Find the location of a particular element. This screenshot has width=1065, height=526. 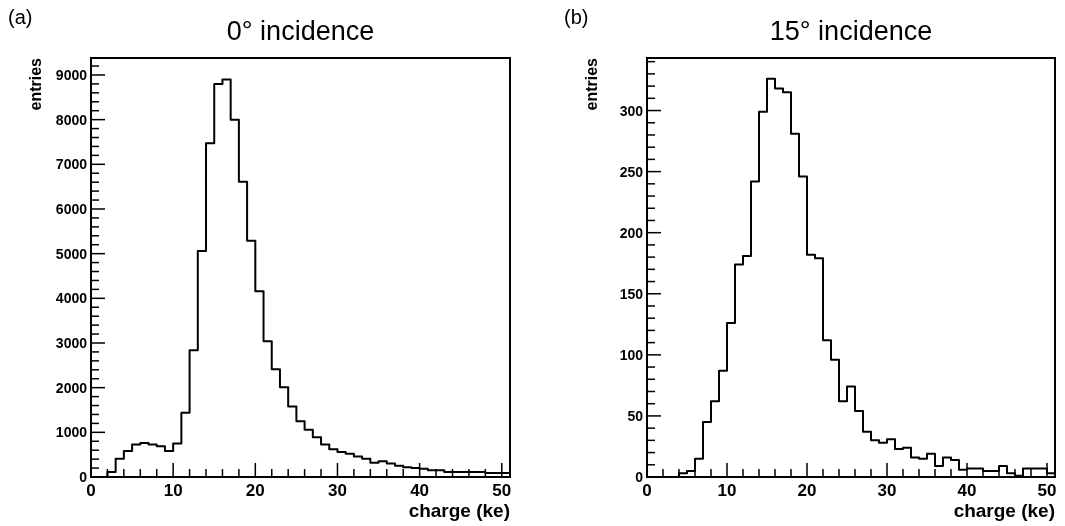

text: (b) is located at coordinates (576, 17).